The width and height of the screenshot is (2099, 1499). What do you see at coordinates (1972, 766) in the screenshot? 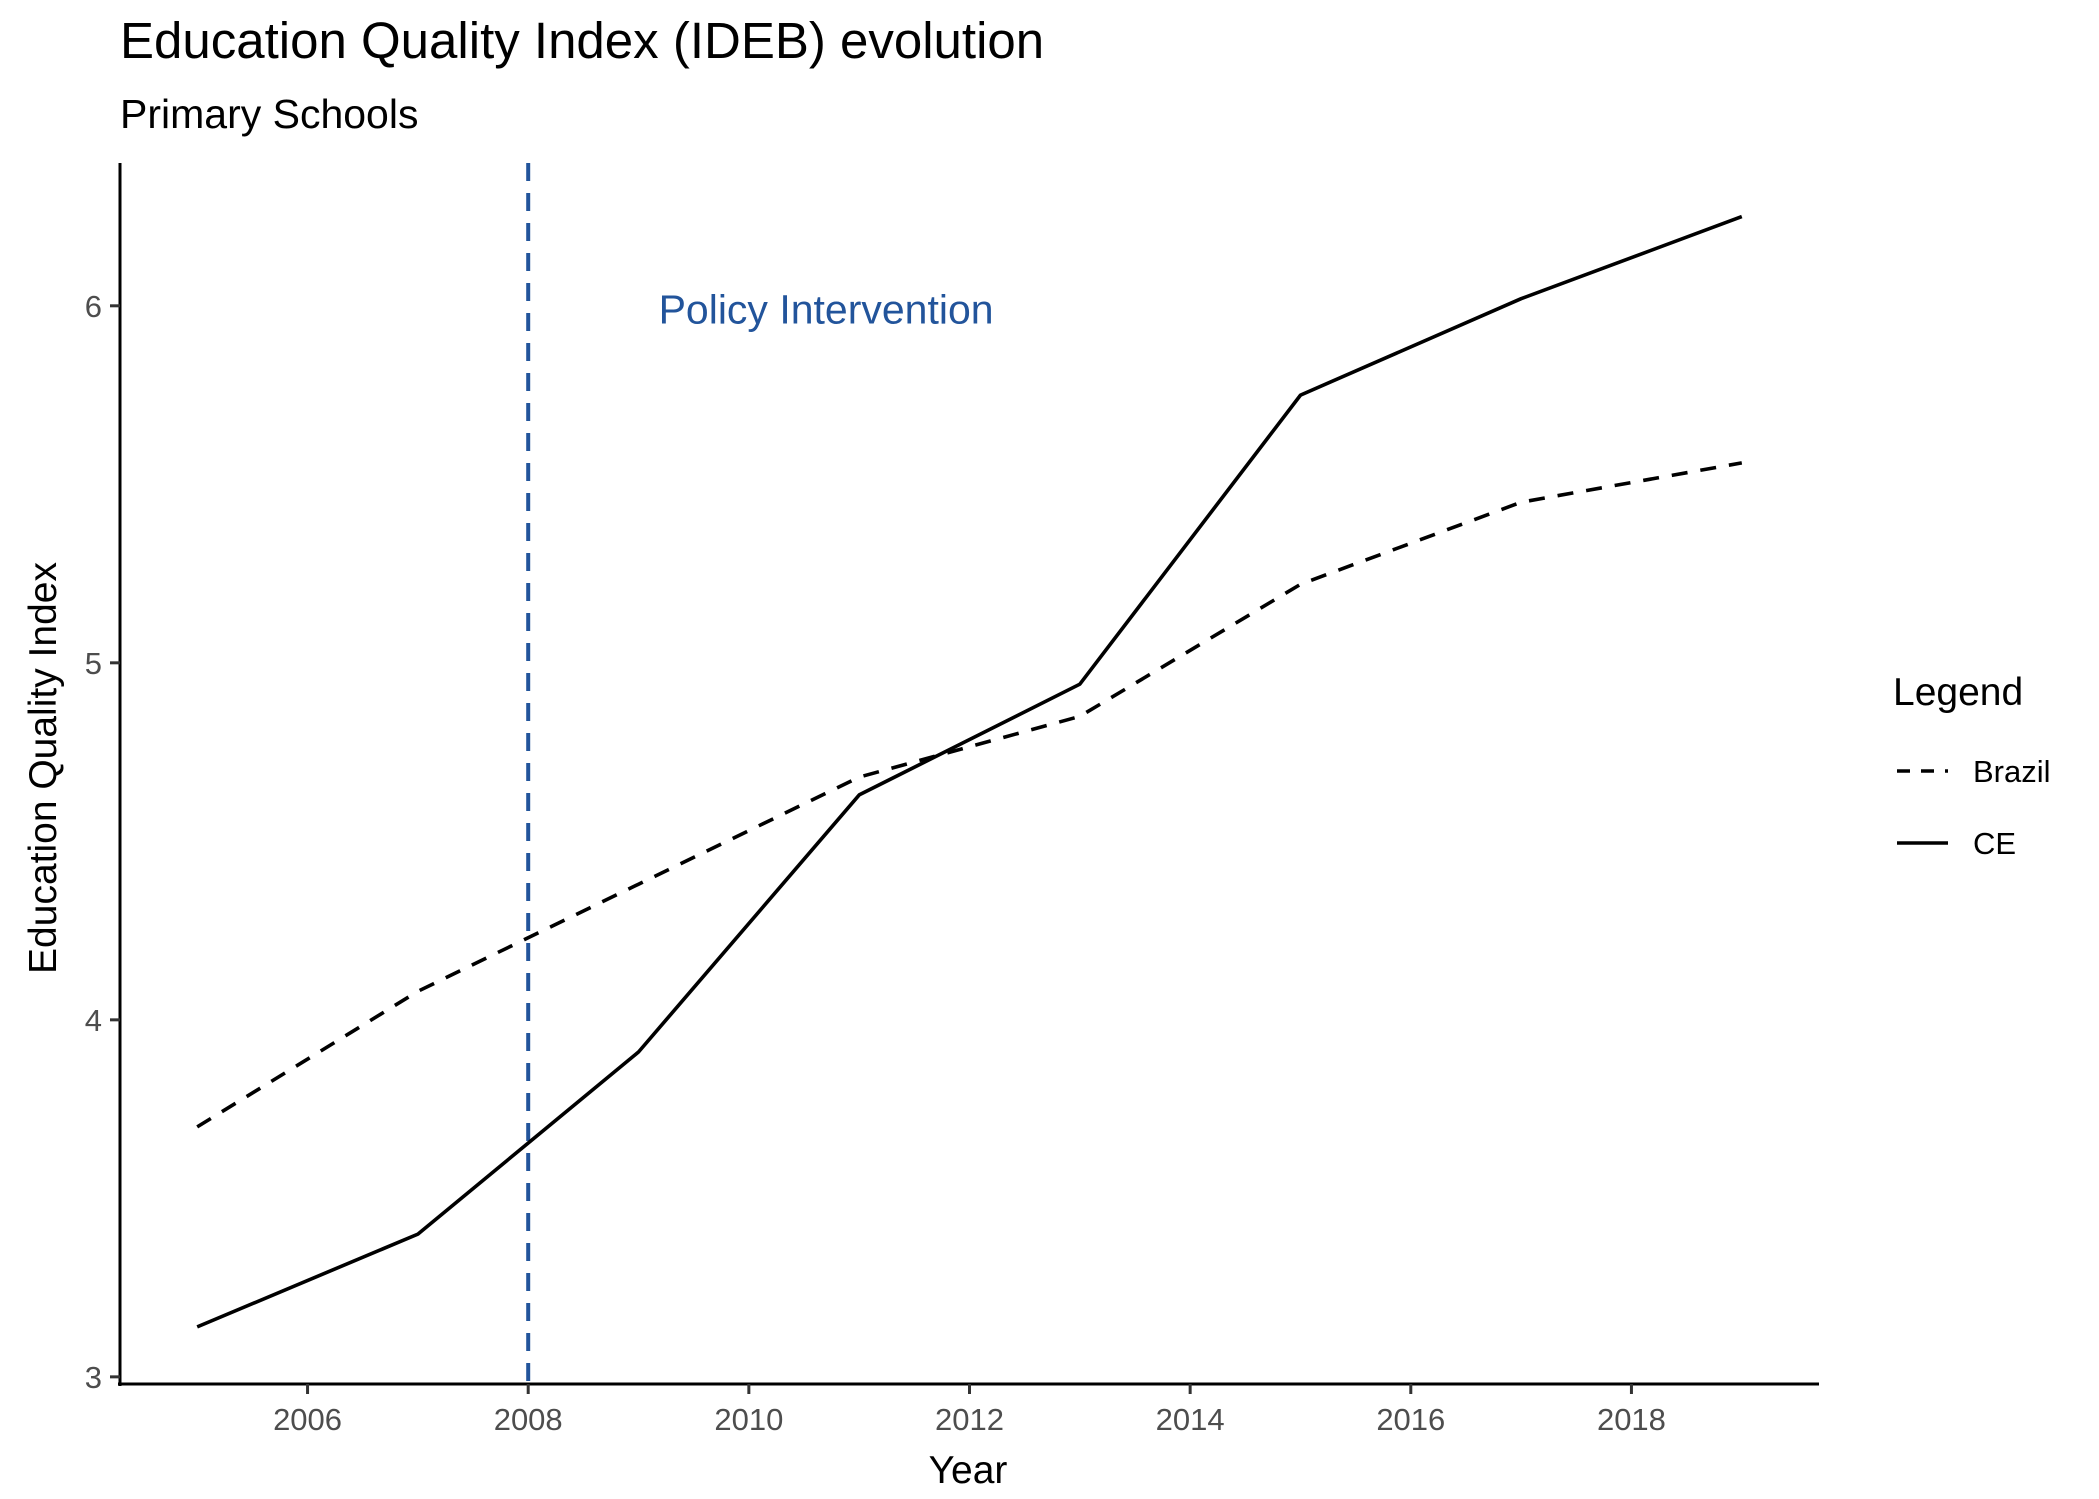
I see `legend: Legend Brazil CE` at bounding box center [1972, 766].